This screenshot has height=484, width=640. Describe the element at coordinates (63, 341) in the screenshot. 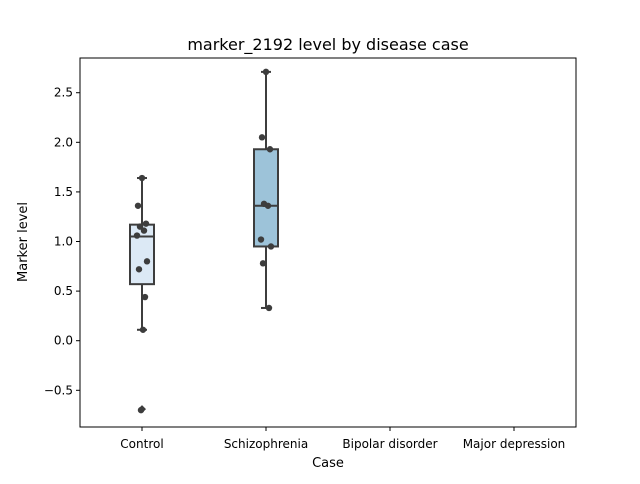

I see `y-tick-label: 0.0` at that location.